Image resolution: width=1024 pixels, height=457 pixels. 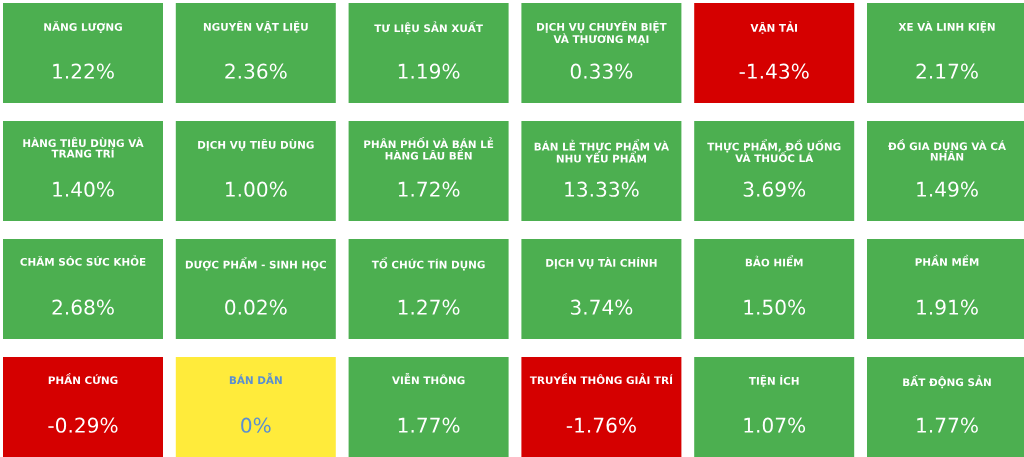 What do you see at coordinates (601, 71) in the screenshot?
I see `data-label: 0.33%` at bounding box center [601, 71].